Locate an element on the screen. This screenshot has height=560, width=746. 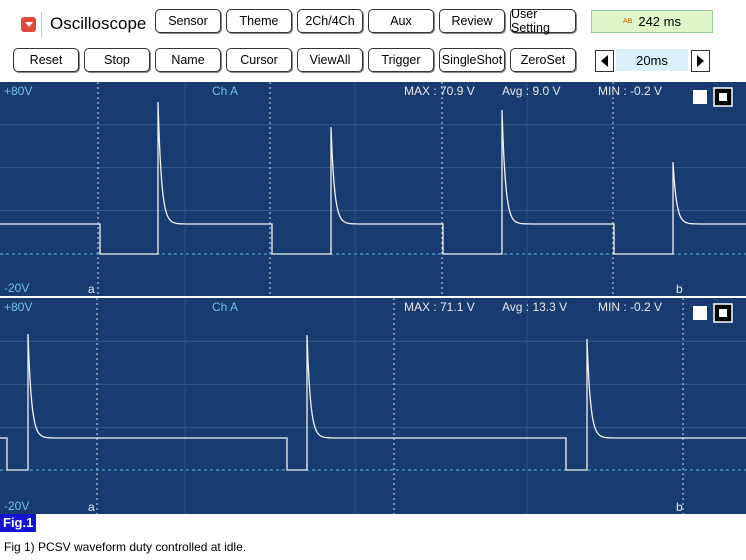
button: Cursor is located at coordinates (259, 60).